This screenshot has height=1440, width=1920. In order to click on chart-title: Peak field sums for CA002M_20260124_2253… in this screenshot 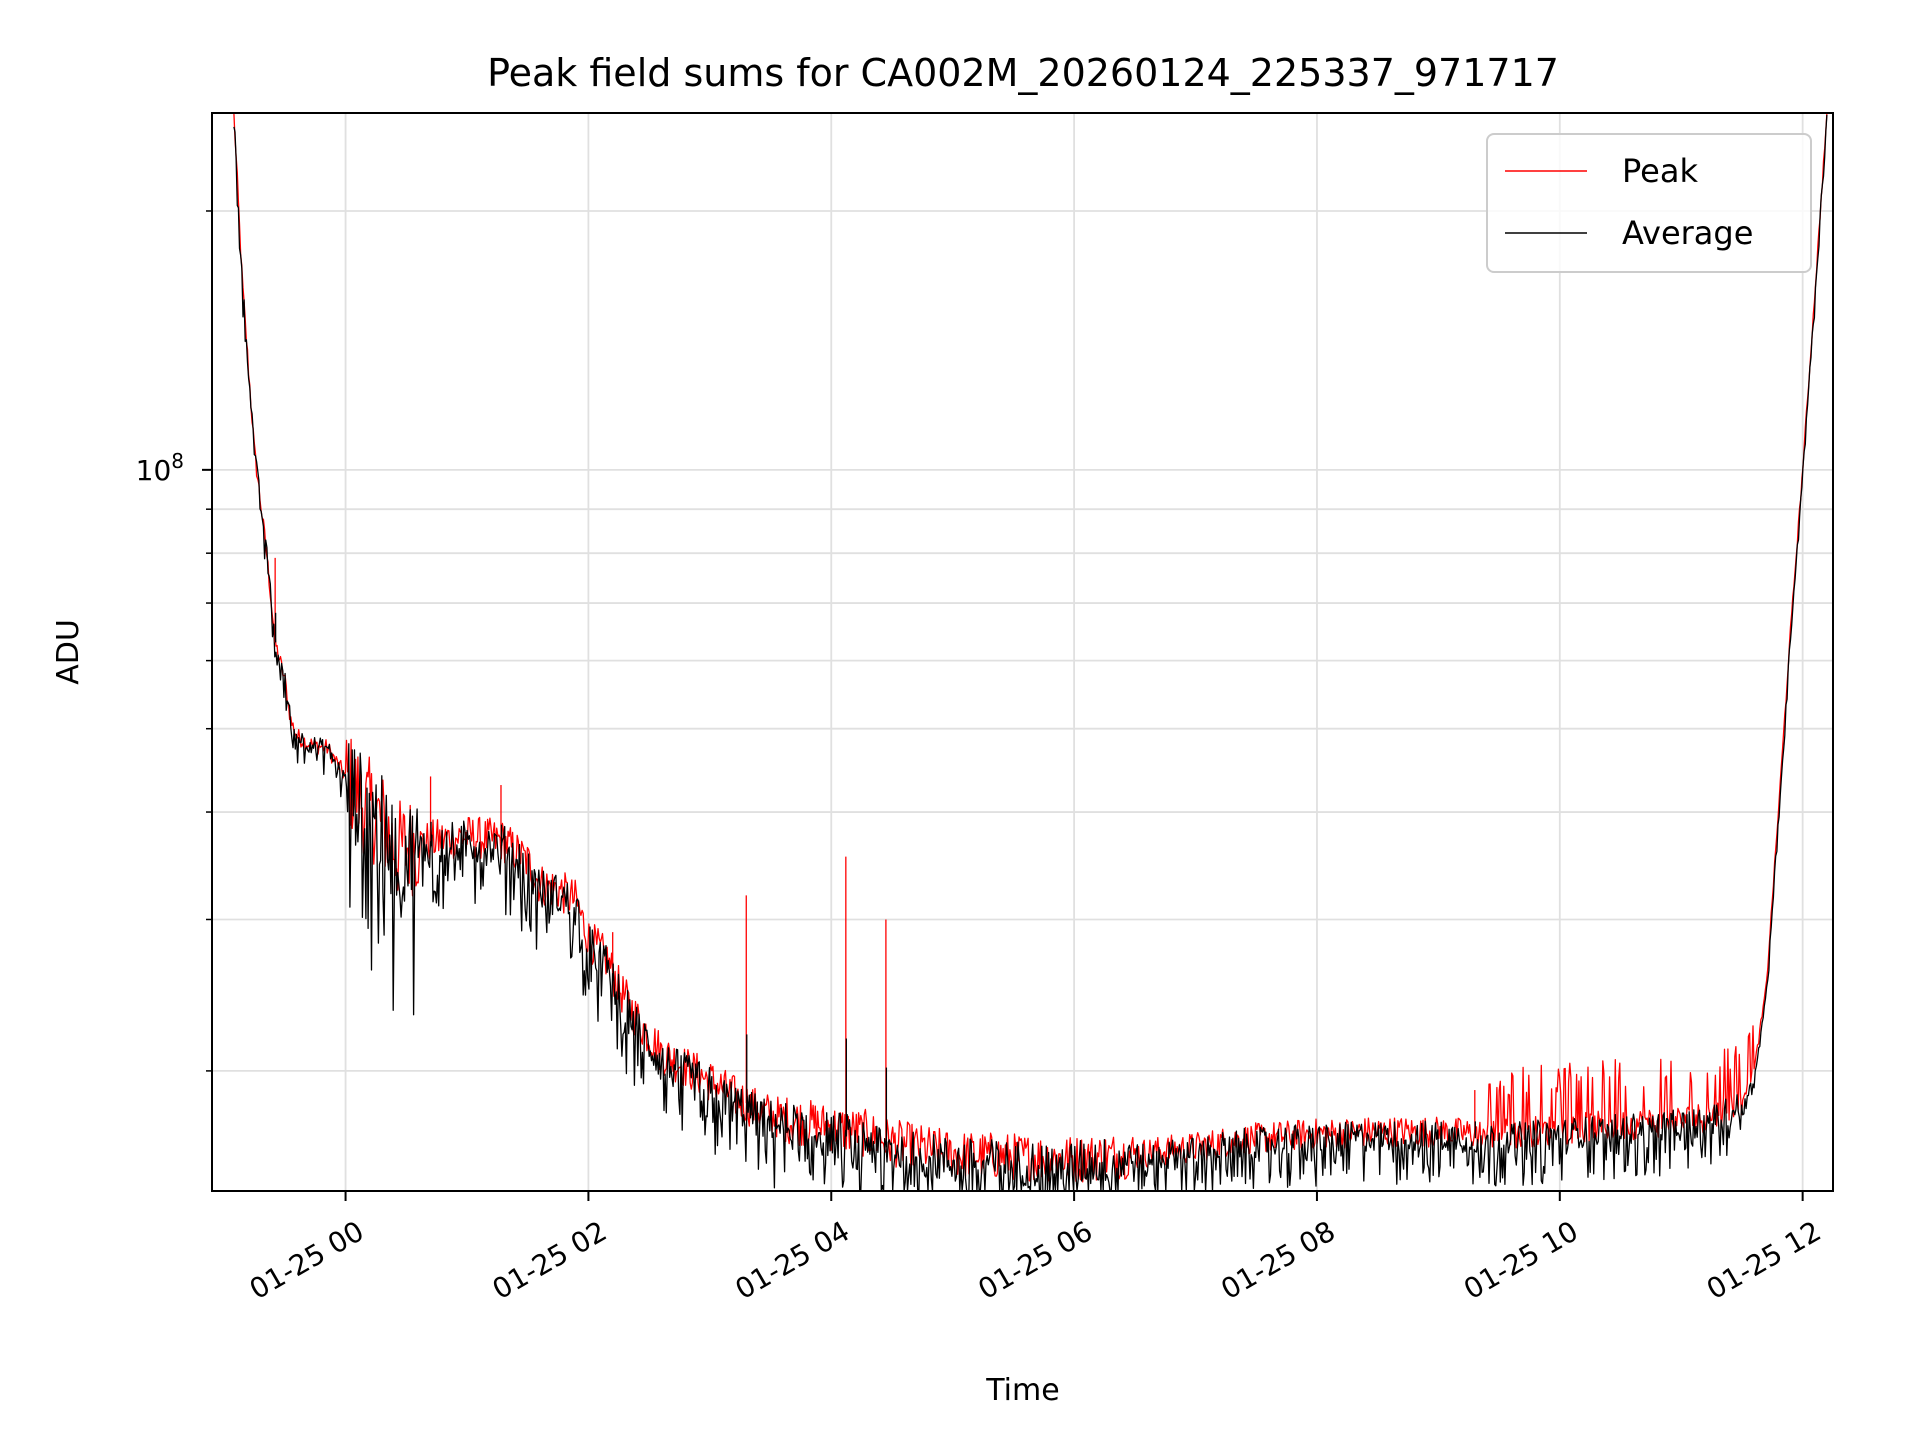, I will do `click(1023, 73)`.